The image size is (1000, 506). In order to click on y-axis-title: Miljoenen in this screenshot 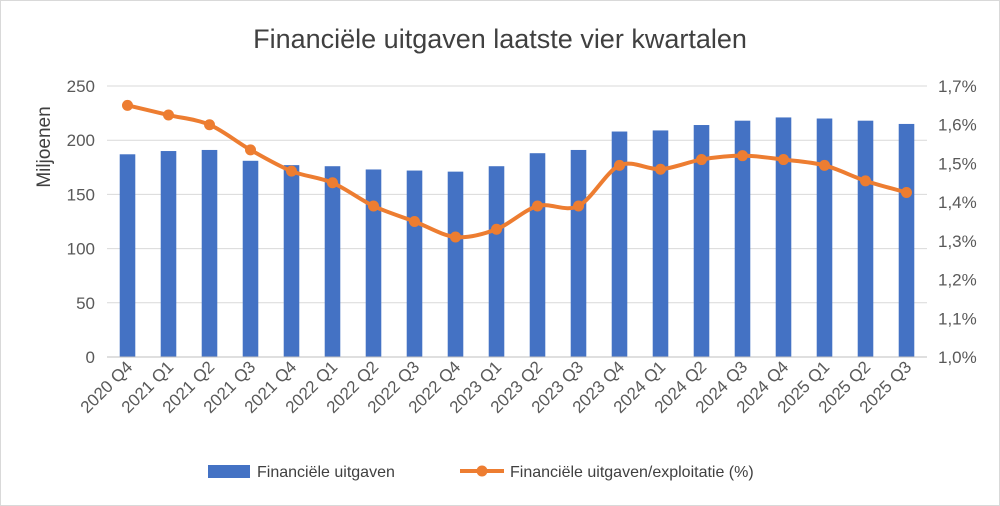, I will do `click(44, 146)`.